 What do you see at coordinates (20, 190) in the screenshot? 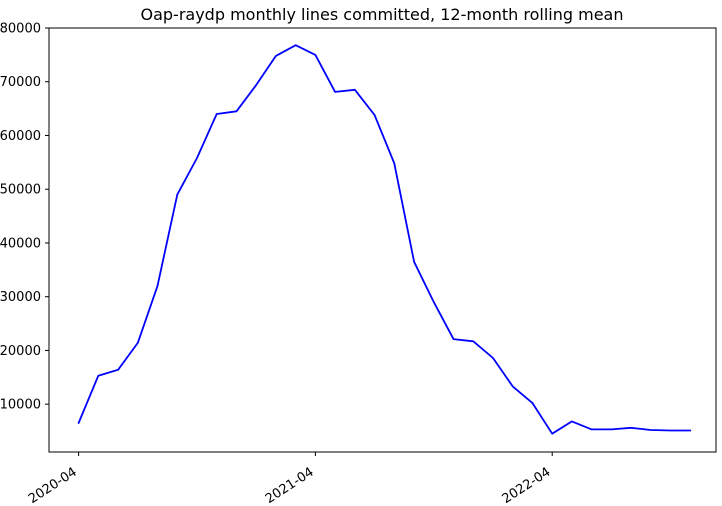
I see `y-tick-label: 50000` at bounding box center [20, 190].